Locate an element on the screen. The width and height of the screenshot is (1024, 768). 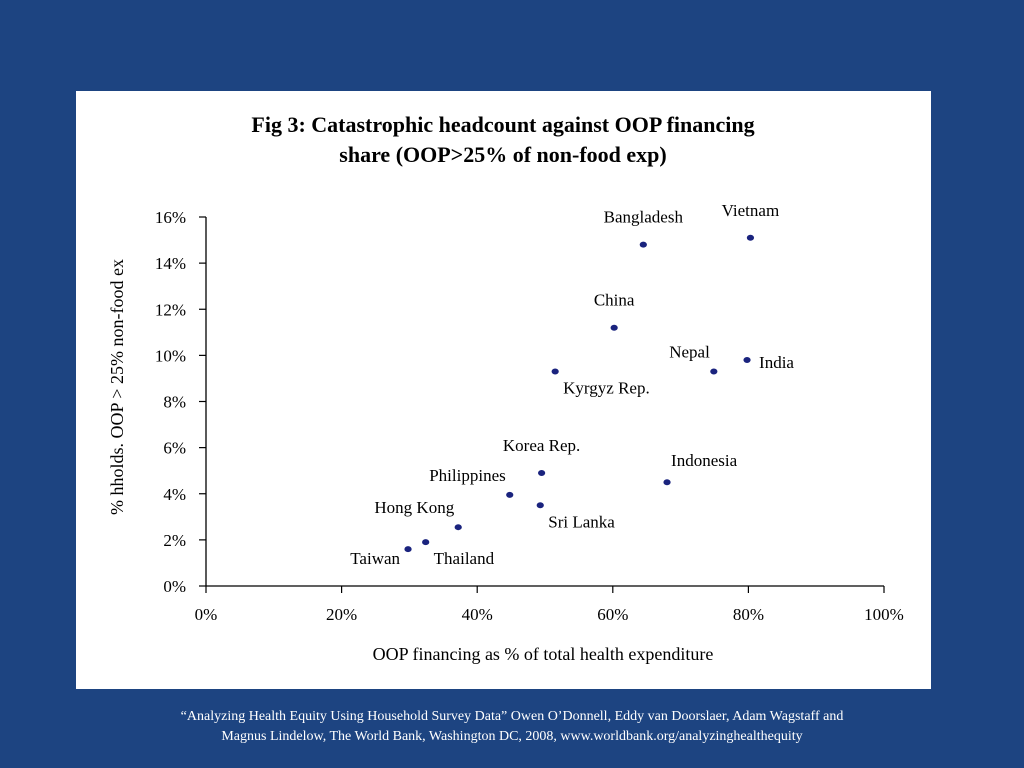
point-label: Nepal is located at coordinates (689, 352).